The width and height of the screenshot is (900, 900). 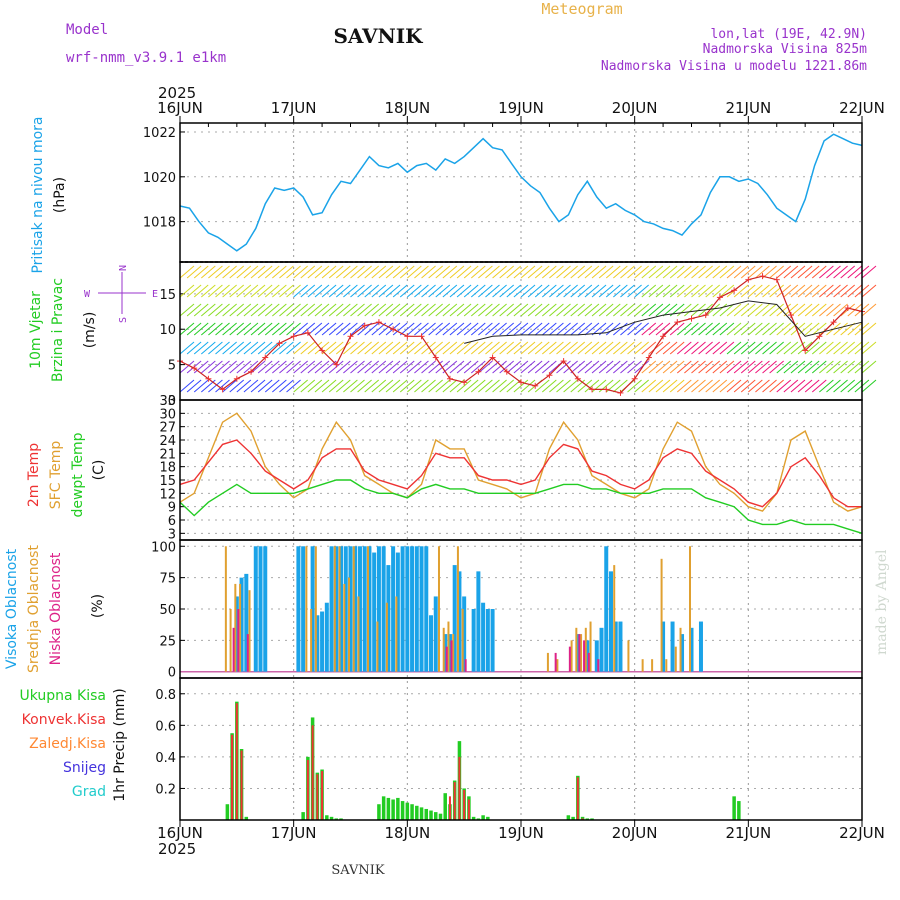 What do you see at coordinates (34, 475) in the screenshot?
I see `panel-ylabel: 2m Temp` at bounding box center [34, 475].